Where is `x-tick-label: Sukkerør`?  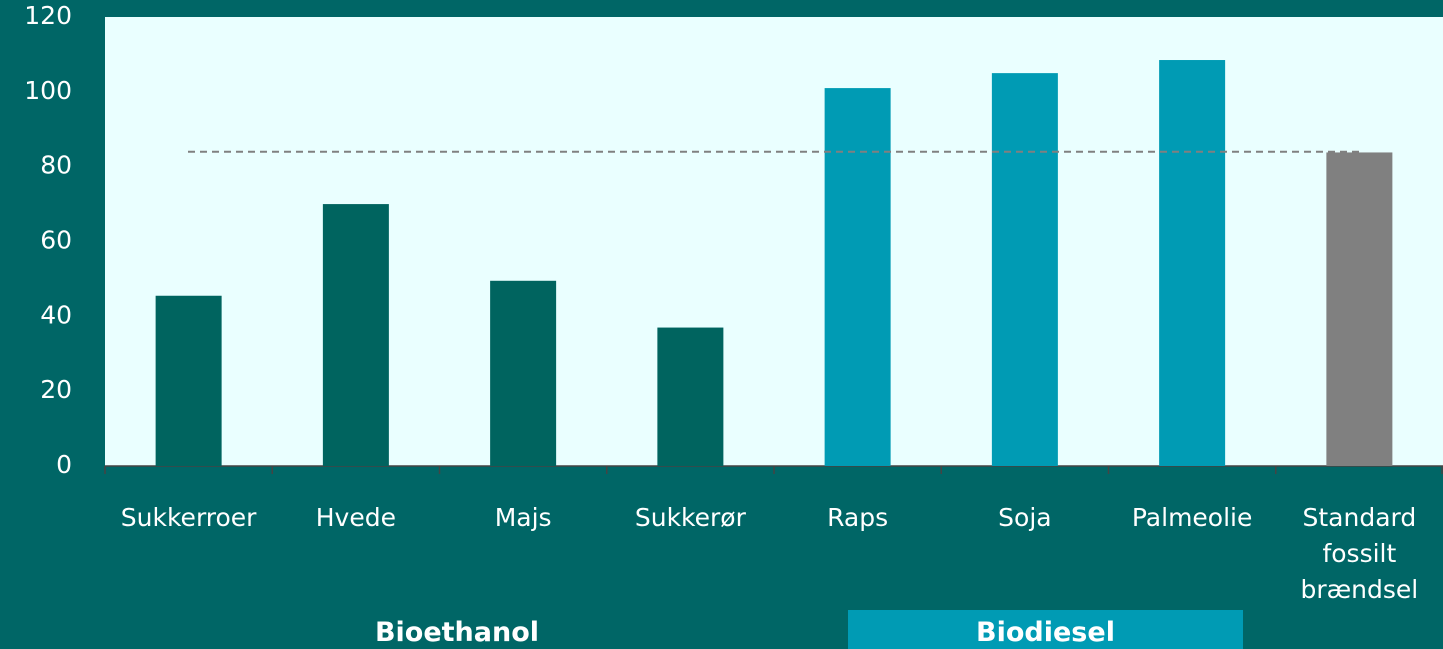
x-tick-label: Sukkerør is located at coordinates (690, 517).